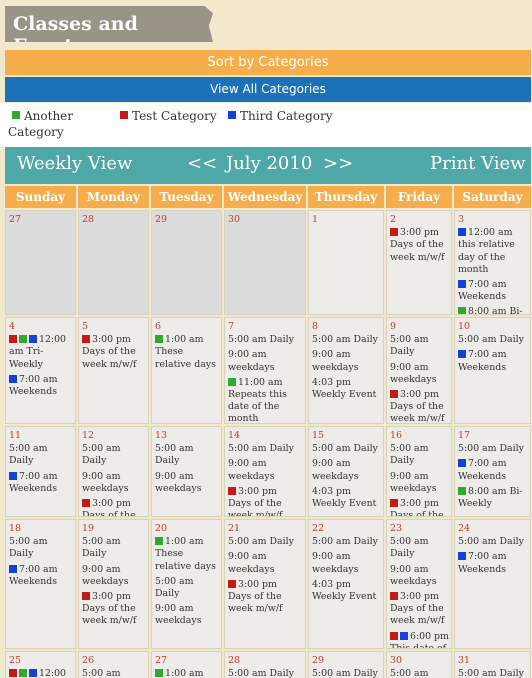 The height and width of the screenshot is (678, 532). I want to click on day-cell: 10 5:00 am Daily 7:00 am Weekends, so click(492, 370).